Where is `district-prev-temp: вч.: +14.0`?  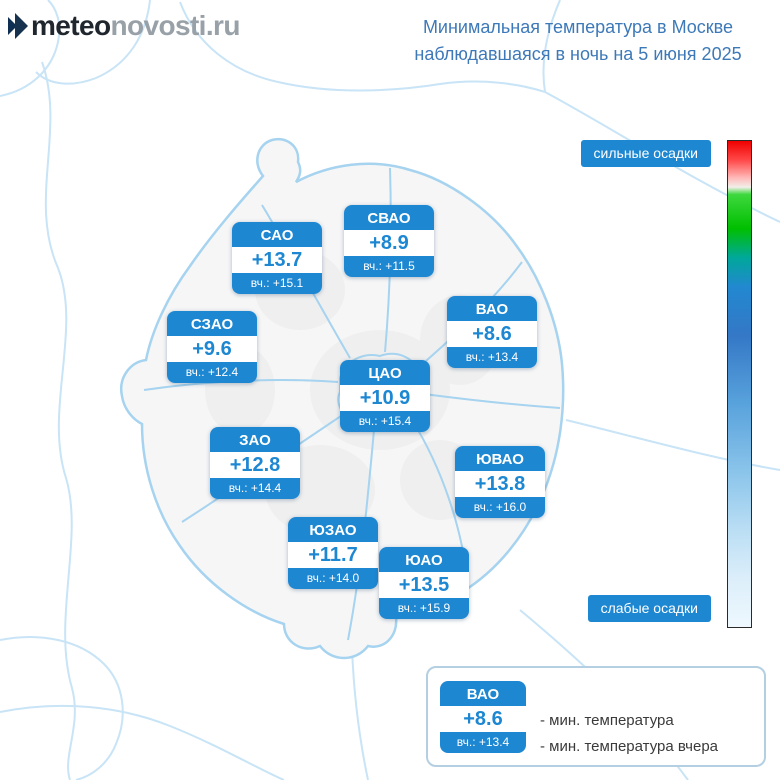
district-prev-temp: вч.: +14.0 is located at coordinates (333, 578).